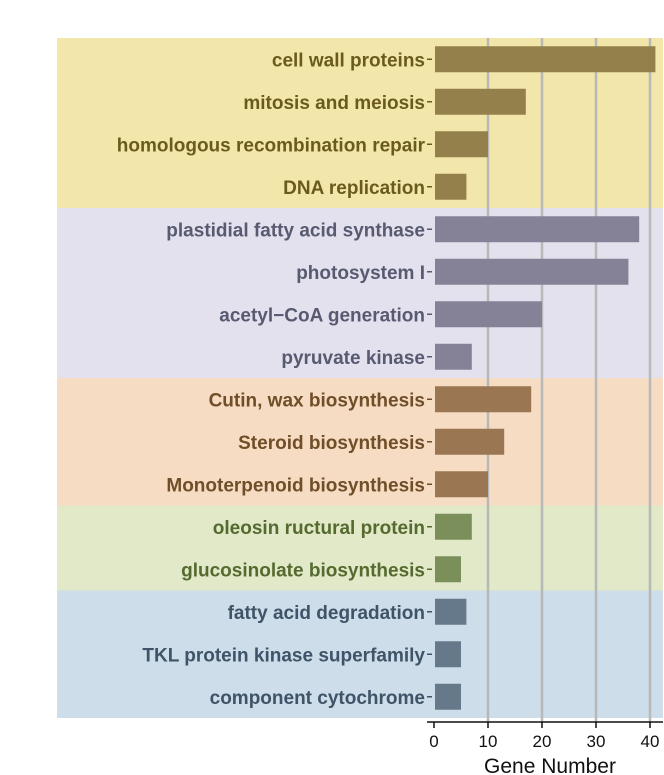 The width and height of the screenshot is (664, 775). What do you see at coordinates (317, 400) in the screenshot?
I see `category-label: Cutin, wax biosynthesis` at bounding box center [317, 400].